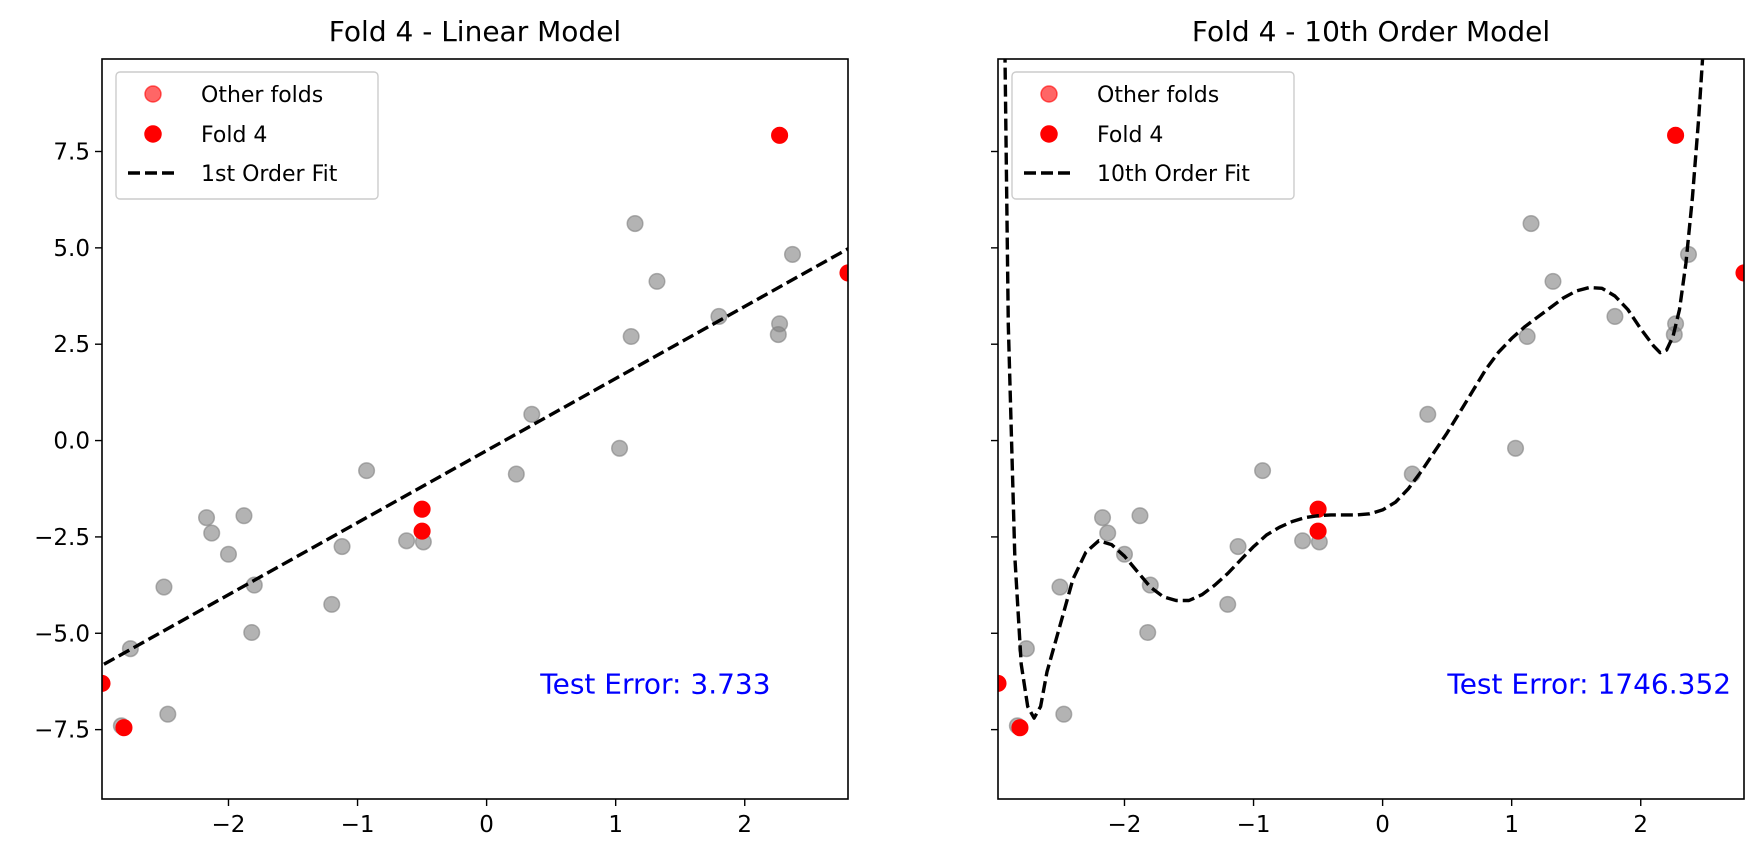  I want to click on legend: Other folds Fold 4 1st Order Fit, so click(247, 135).